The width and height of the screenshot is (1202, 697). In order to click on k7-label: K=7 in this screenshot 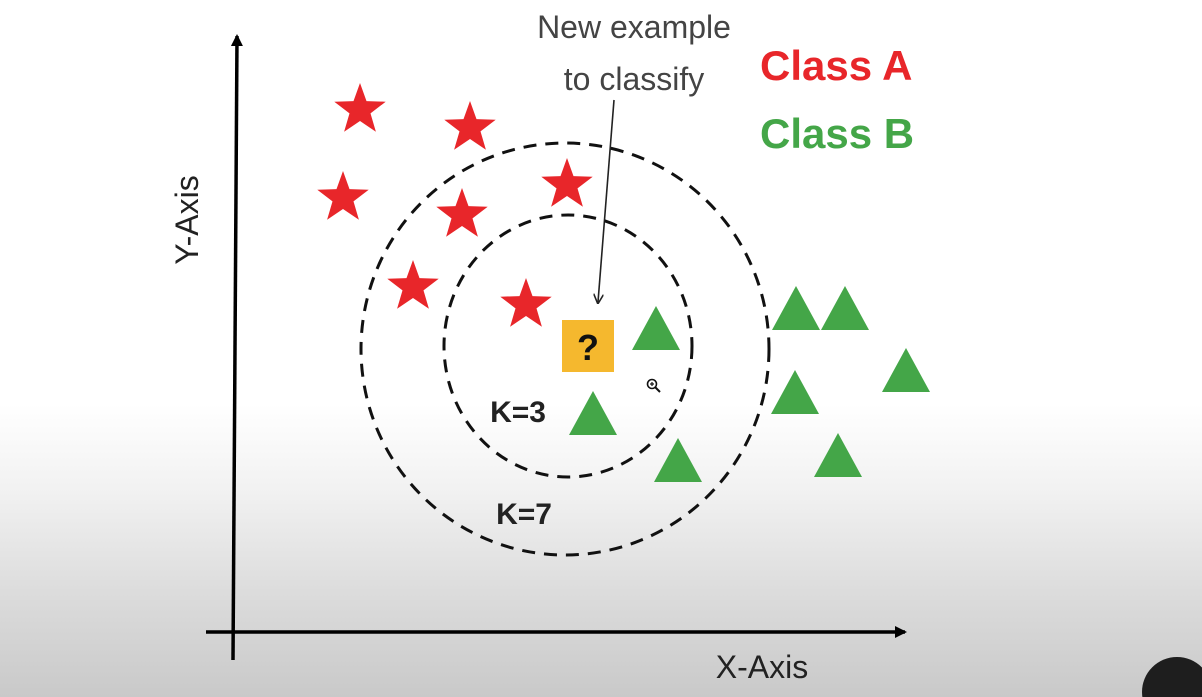, I will do `click(524, 514)`.